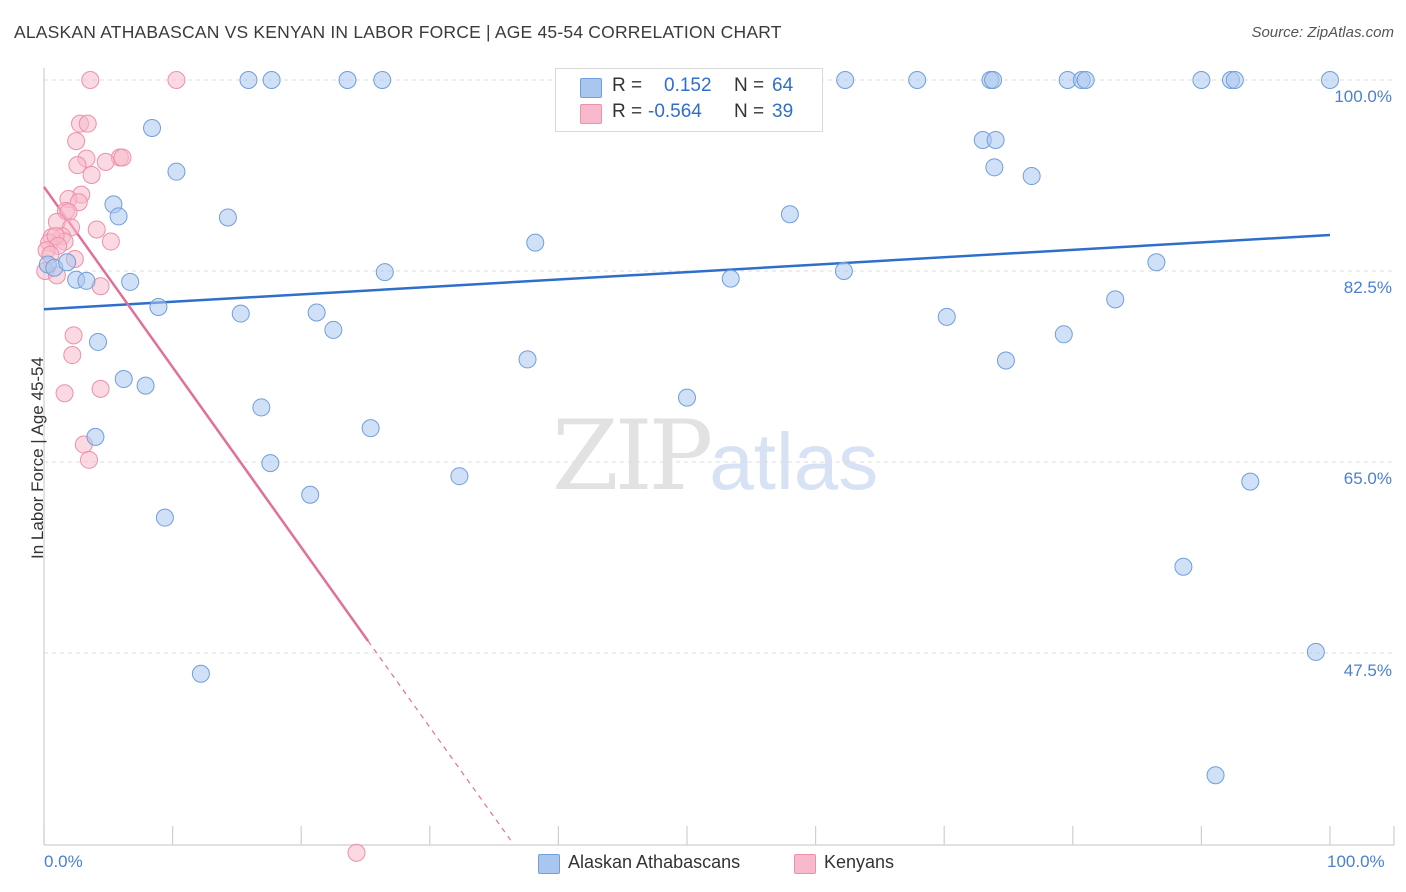 This screenshot has width=1406, height=892. What do you see at coordinates (859, 862) in the screenshot?
I see `legend-label: Kenyans` at bounding box center [859, 862].